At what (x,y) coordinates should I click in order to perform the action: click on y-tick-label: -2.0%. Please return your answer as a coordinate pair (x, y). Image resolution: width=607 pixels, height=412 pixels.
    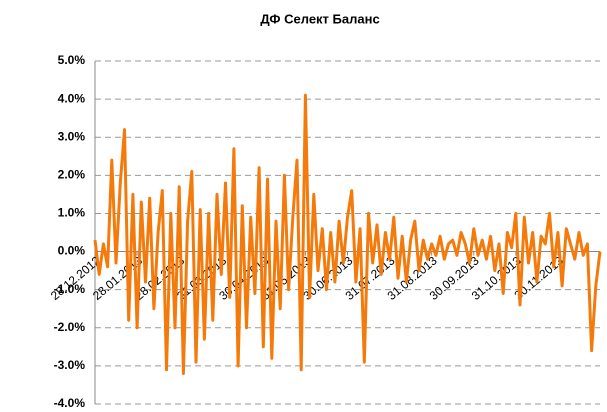
    Looking at the image, I should click on (70, 327).